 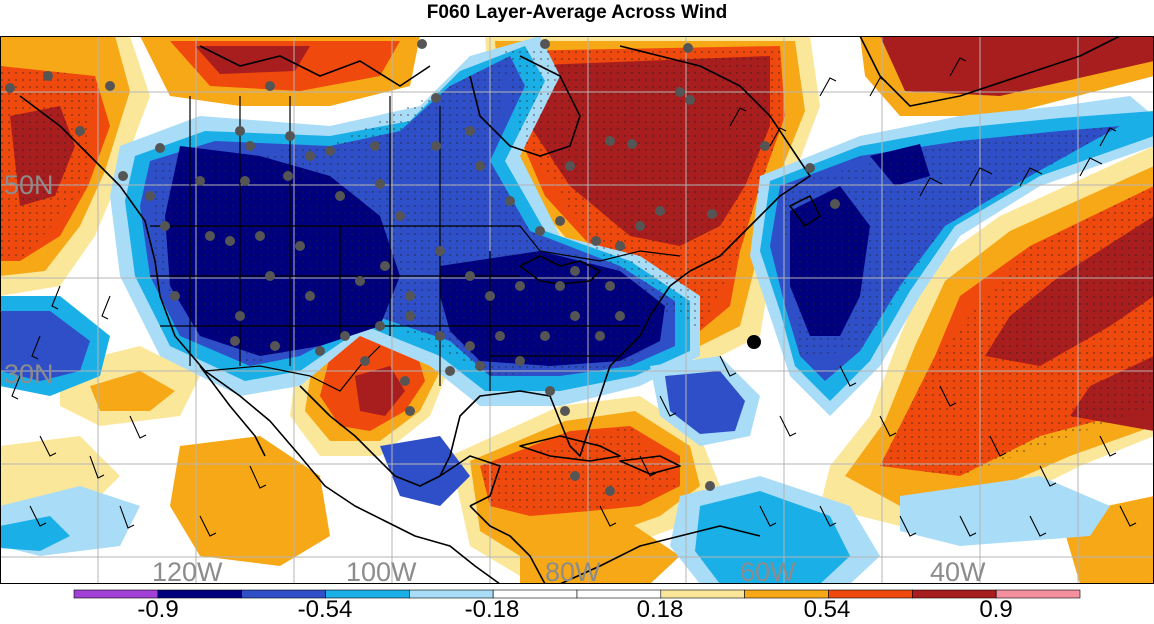 What do you see at coordinates (525, 106) in the screenshot?
I see `hudson-bay` at bounding box center [525, 106].